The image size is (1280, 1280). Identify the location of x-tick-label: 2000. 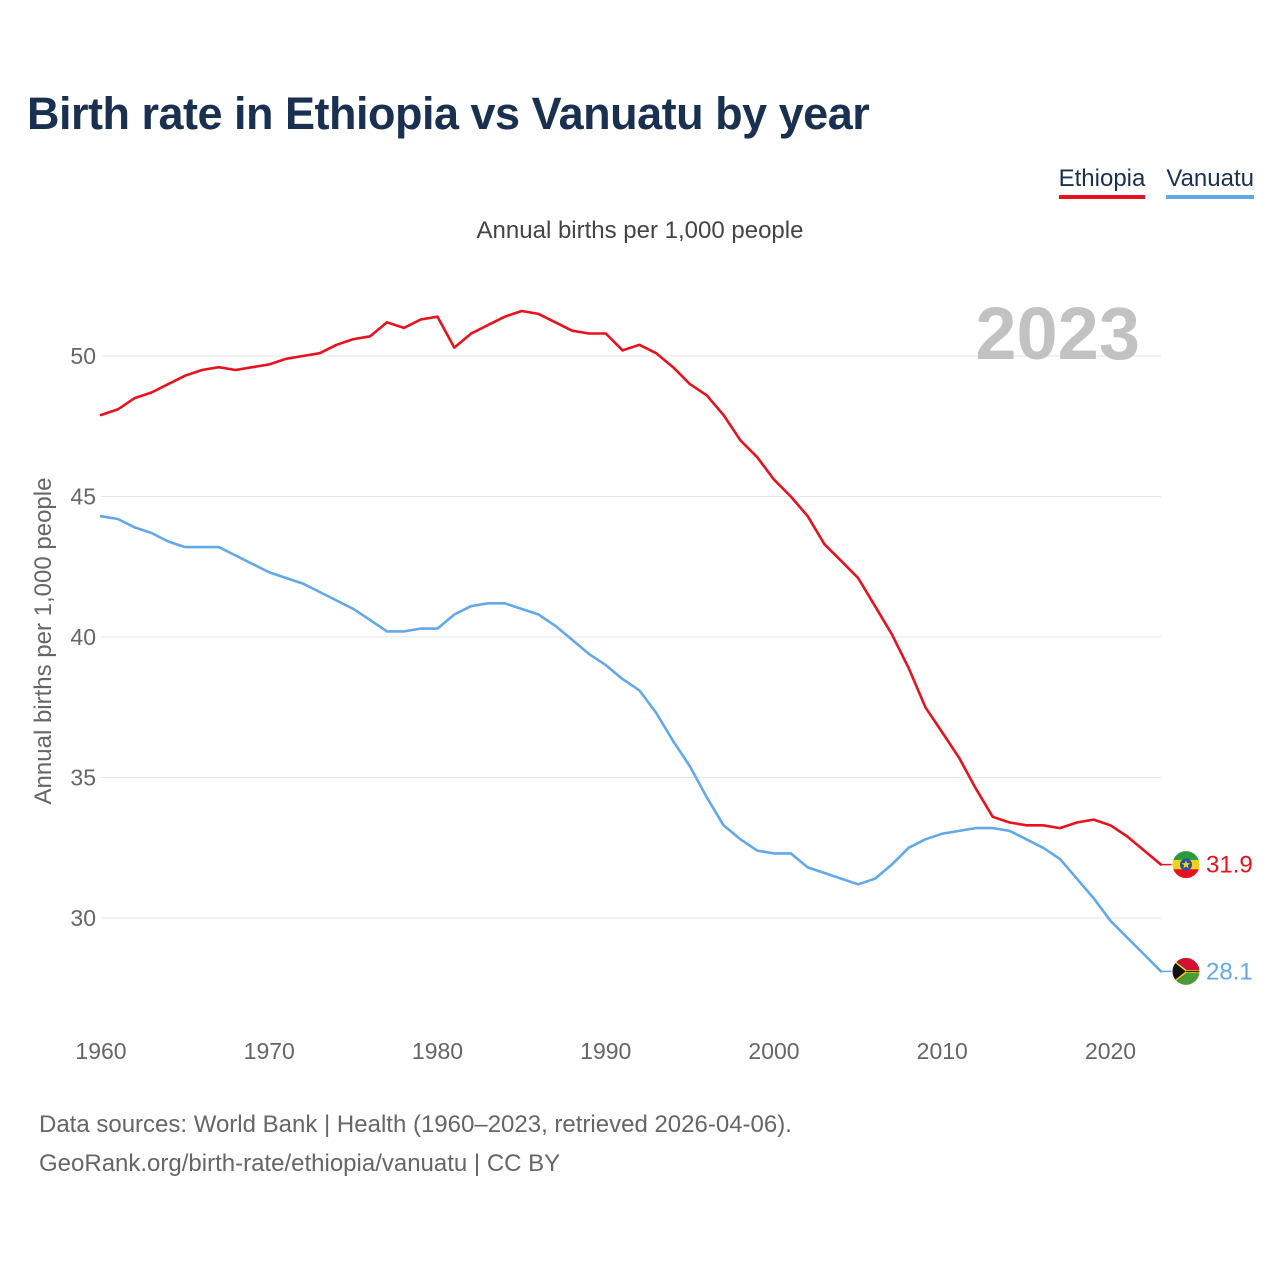
(773, 1051).